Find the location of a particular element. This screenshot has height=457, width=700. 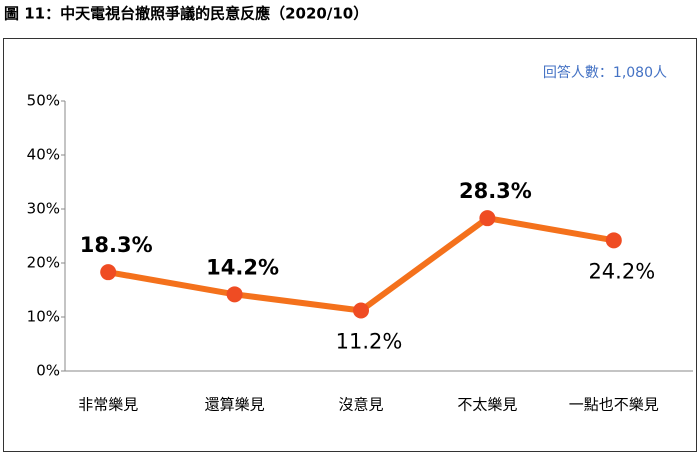

x-tick-label: 一點也不樂見 is located at coordinates (614, 405).